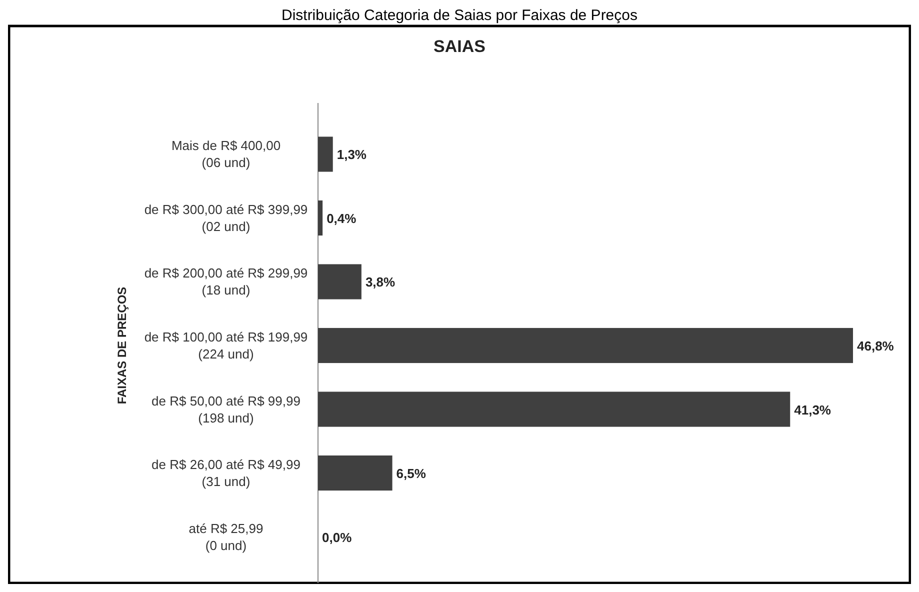 This screenshot has width=919, height=592. Describe the element at coordinates (337, 537) in the screenshot. I see `data-label: 0,0%` at that location.